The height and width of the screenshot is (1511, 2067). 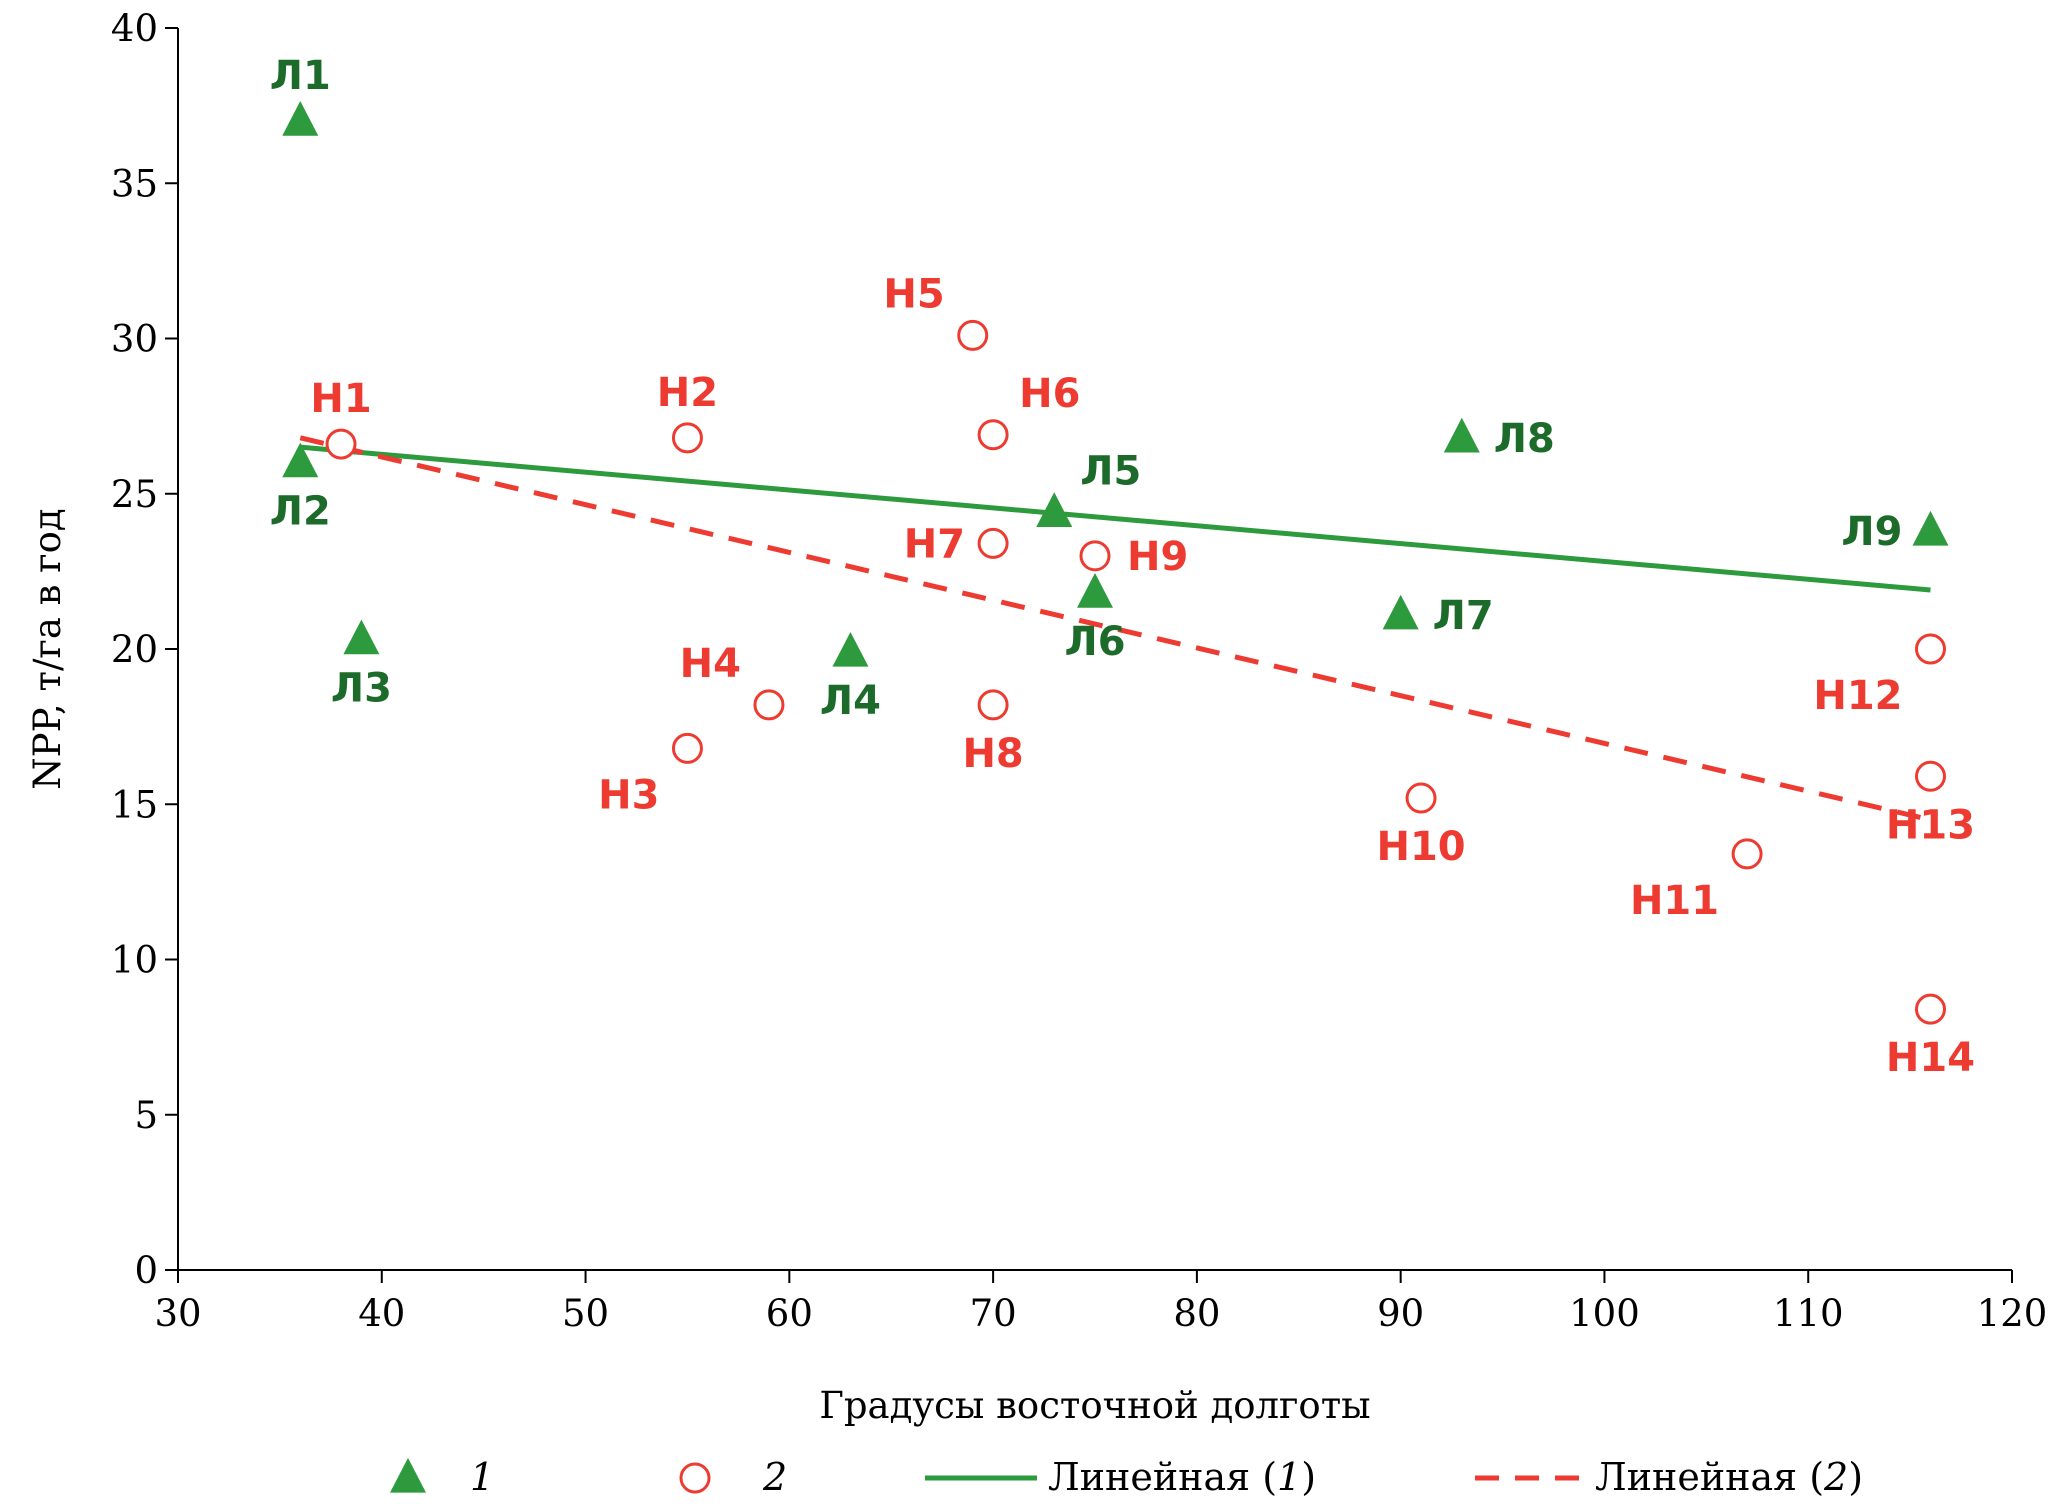 I want to click on y-tick-label: 15, so click(x=134, y=804).